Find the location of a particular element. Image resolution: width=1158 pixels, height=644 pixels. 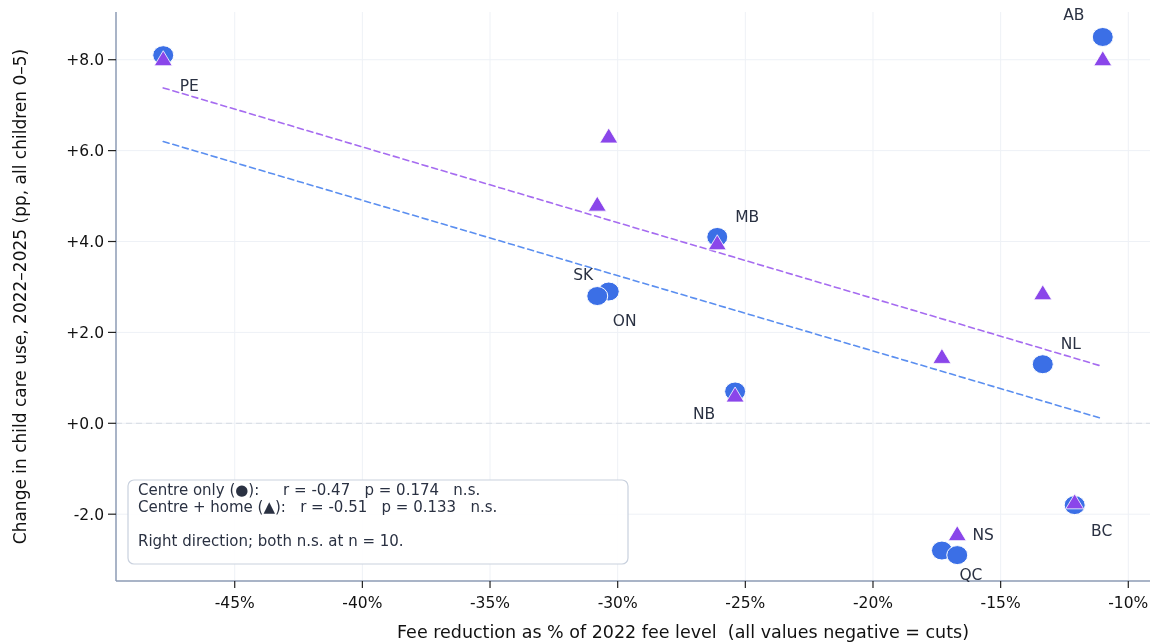

y-tick-label: +6.0 is located at coordinates (85, 151).